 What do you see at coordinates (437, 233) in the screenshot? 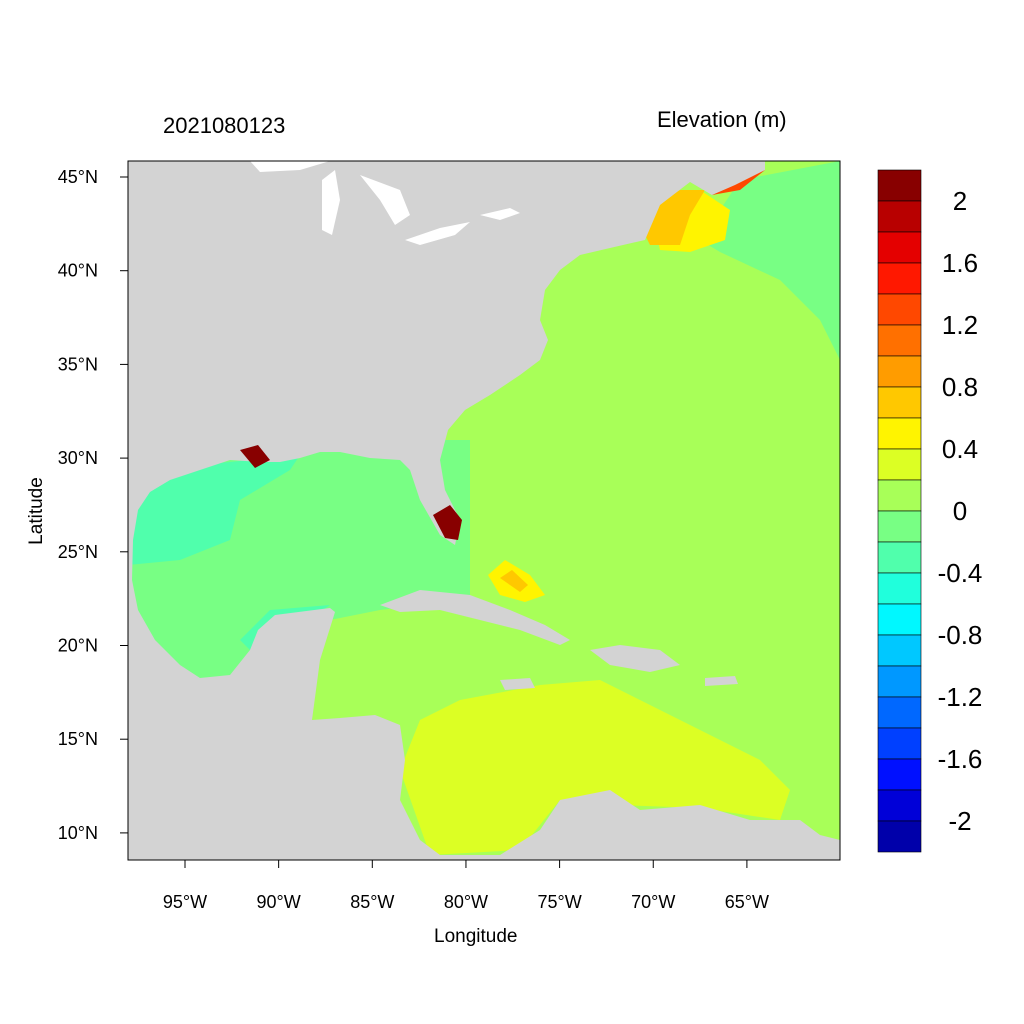
I see `lake-erie` at bounding box center [437, 233].